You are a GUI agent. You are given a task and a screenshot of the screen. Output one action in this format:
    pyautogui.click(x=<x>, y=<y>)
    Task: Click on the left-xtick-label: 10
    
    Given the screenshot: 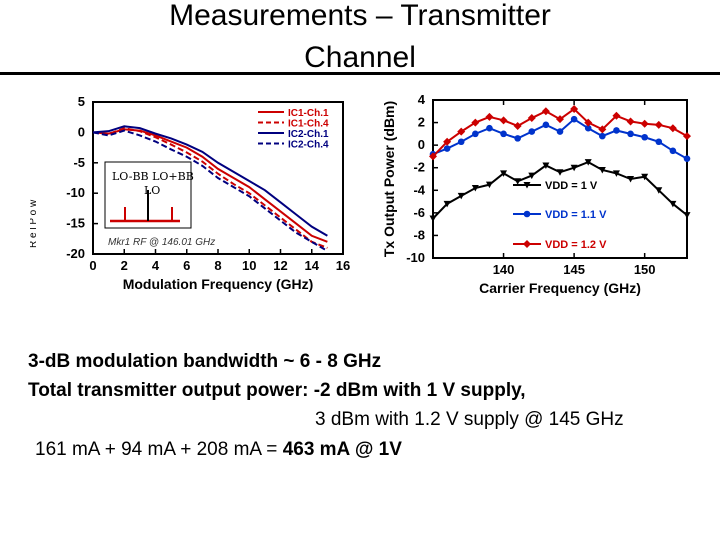 What is the action you would take?
    pyautogui.click(x=249, y=265)
    